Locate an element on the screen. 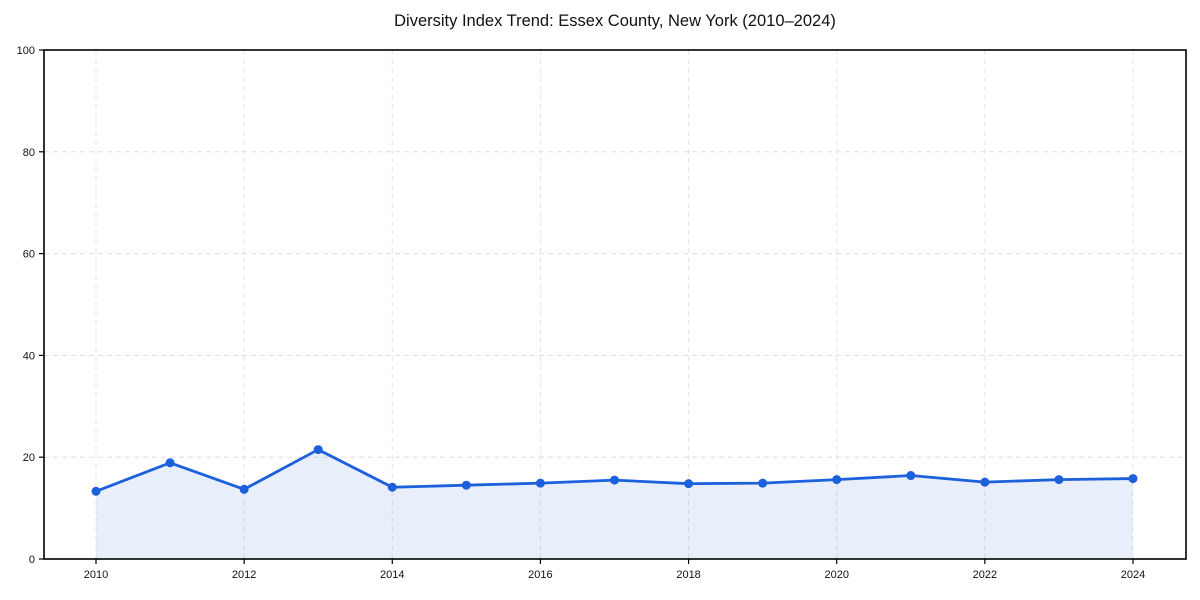 This screenshot has height=600, width=1200. data-point-2020 is located at coordinates (837, 480).